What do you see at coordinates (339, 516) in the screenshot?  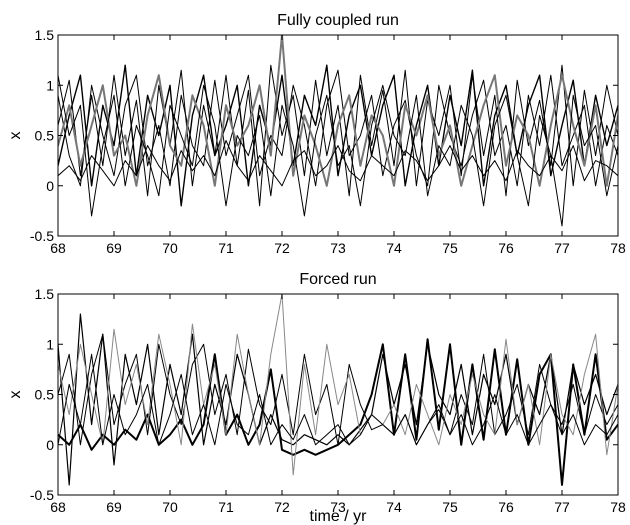 I see `x-axis-label: time / yr` at bounding box center [339, 516].